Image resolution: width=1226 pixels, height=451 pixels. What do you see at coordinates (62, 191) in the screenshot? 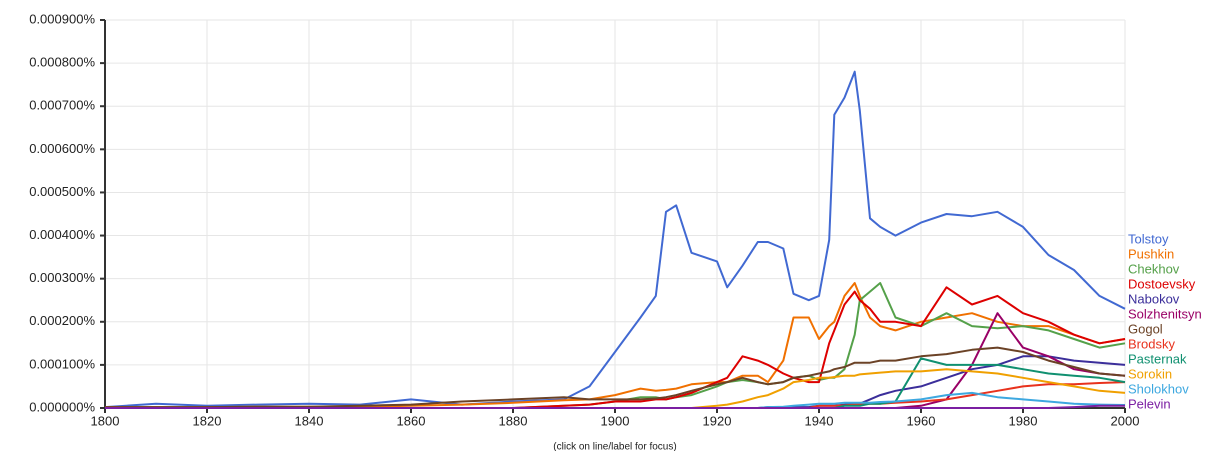
I see `y-tick-label: 0.000500%` at bounding box center [62, 191].